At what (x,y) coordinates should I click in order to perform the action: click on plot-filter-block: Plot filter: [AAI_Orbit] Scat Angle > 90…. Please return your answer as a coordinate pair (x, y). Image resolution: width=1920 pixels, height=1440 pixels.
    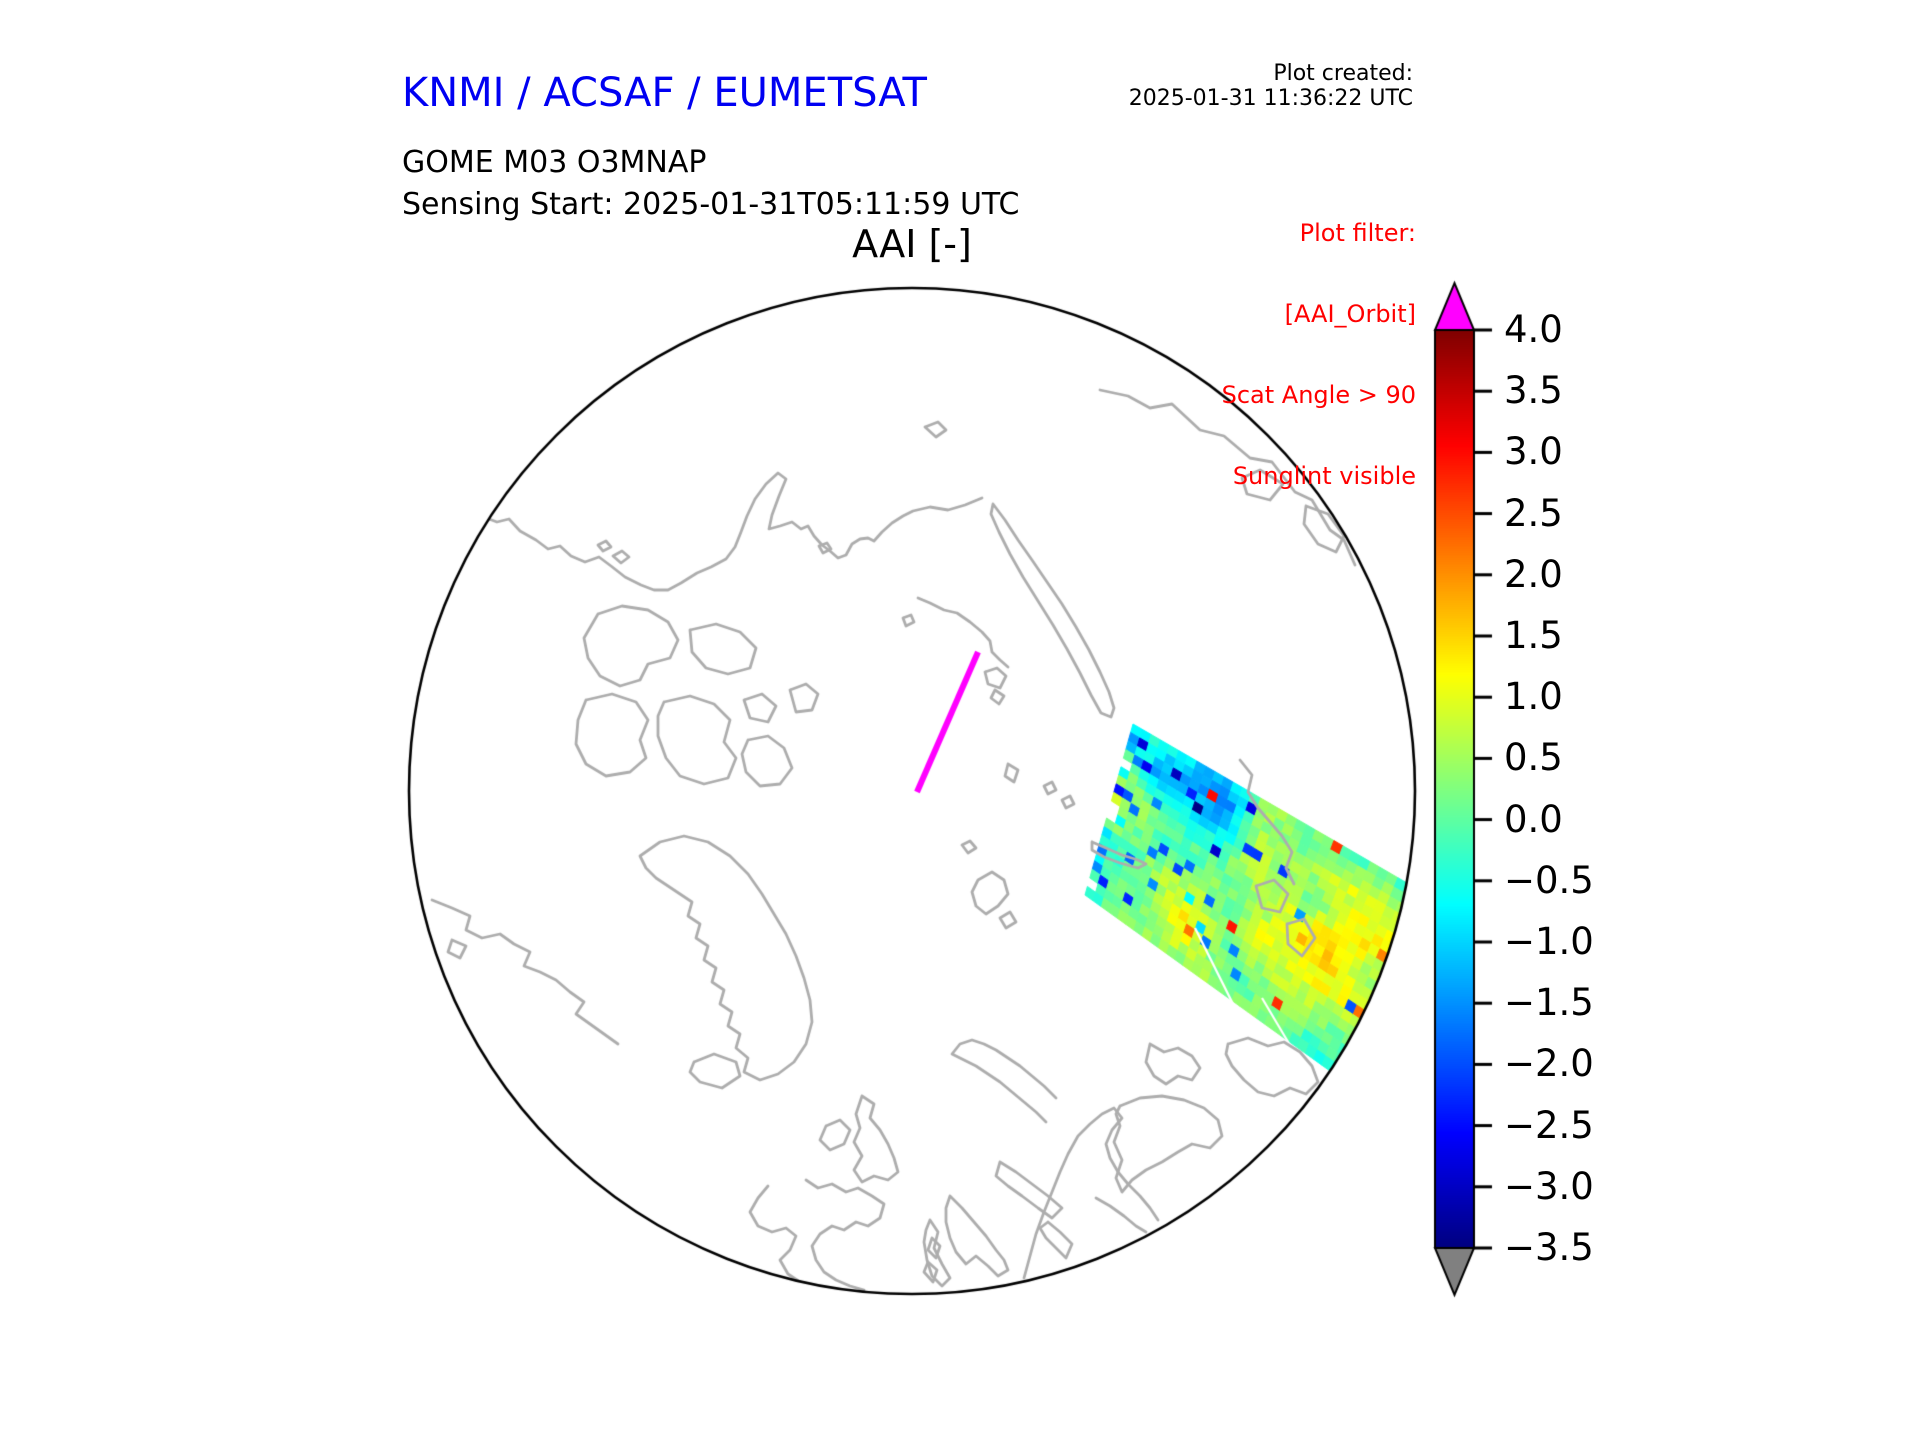
    Looking at the image, I should click on (1319, 355).